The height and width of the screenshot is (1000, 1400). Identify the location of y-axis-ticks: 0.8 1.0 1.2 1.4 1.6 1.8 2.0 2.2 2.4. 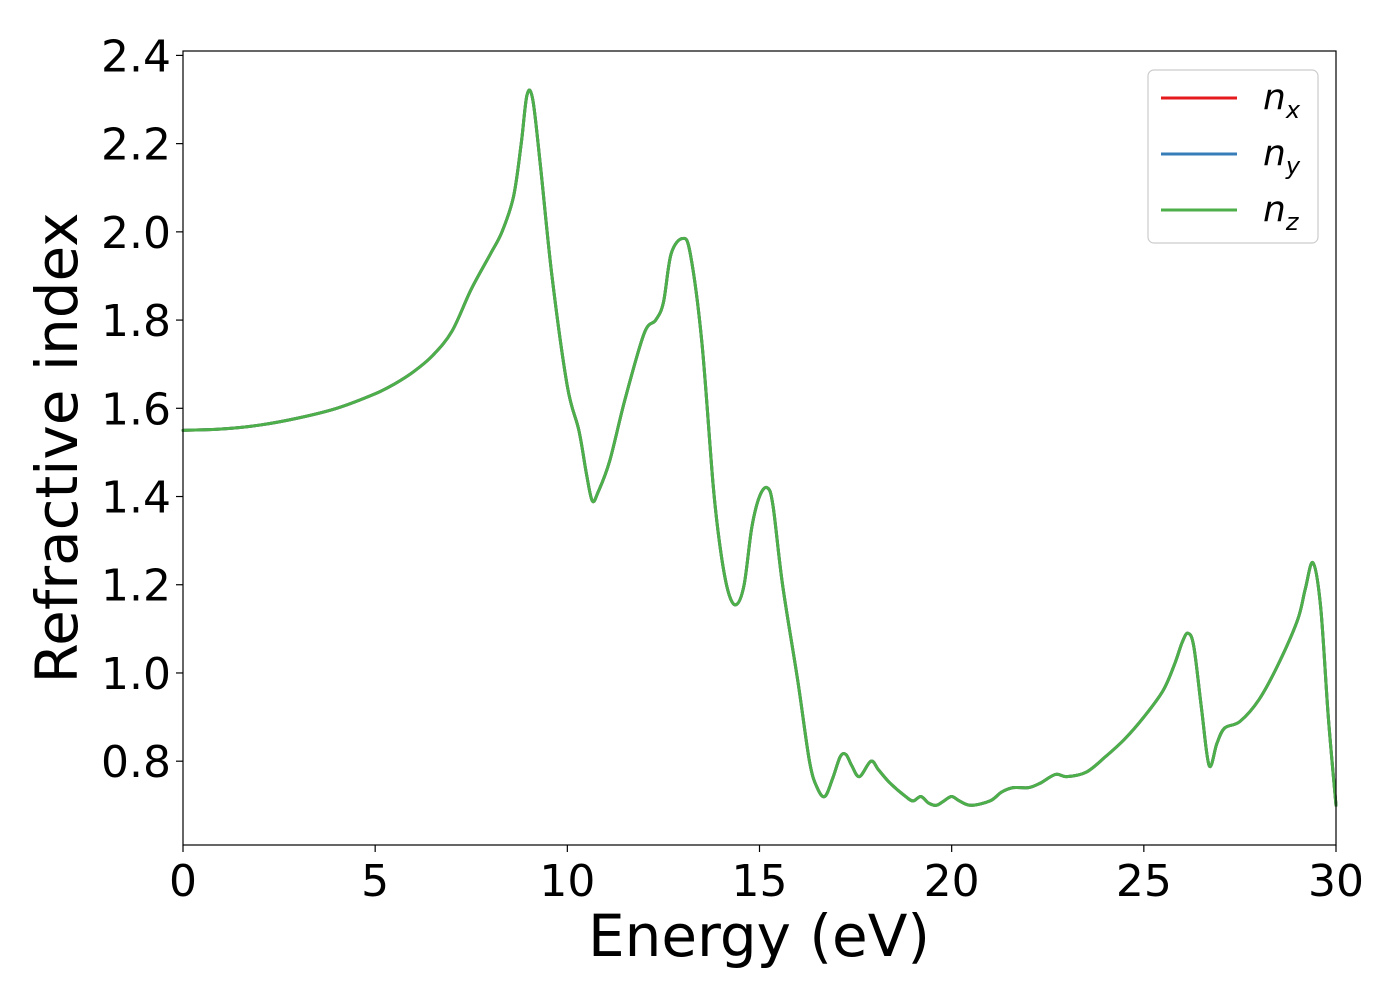
(142, 409).